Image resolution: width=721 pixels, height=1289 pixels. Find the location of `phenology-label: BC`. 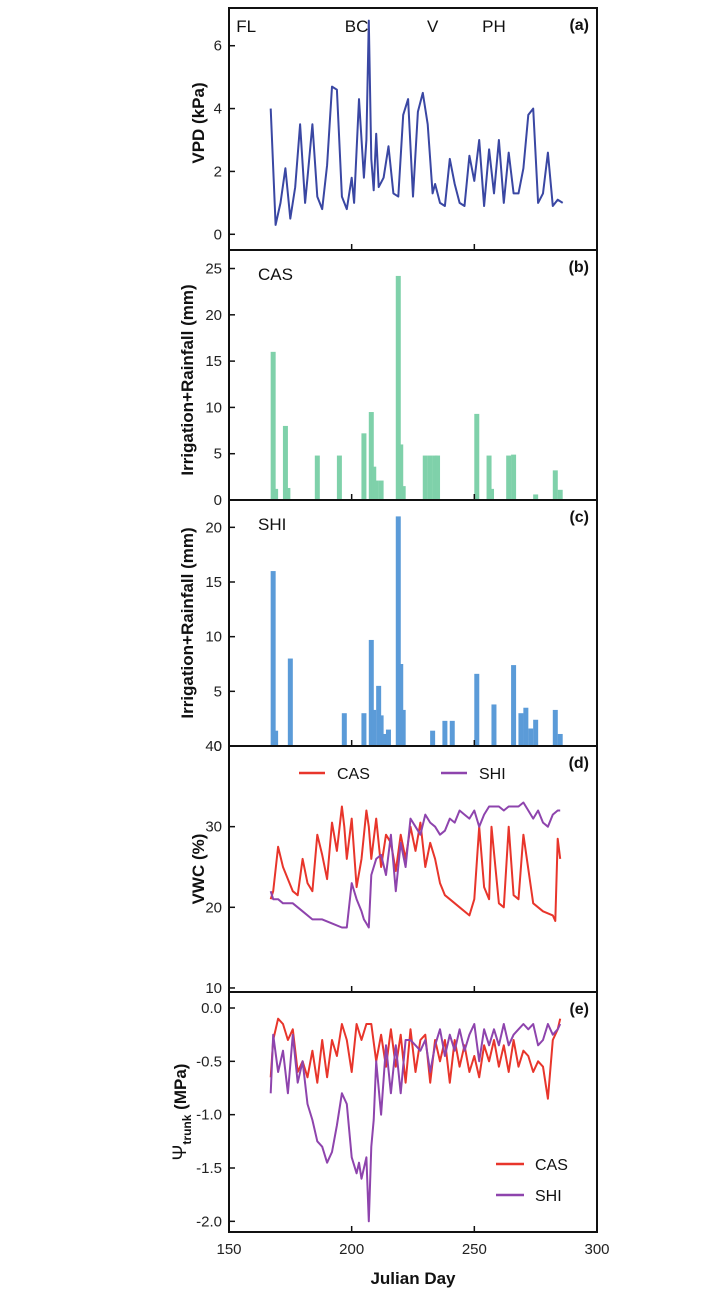

phenology-label: BC is located at coordinates (357, 26).